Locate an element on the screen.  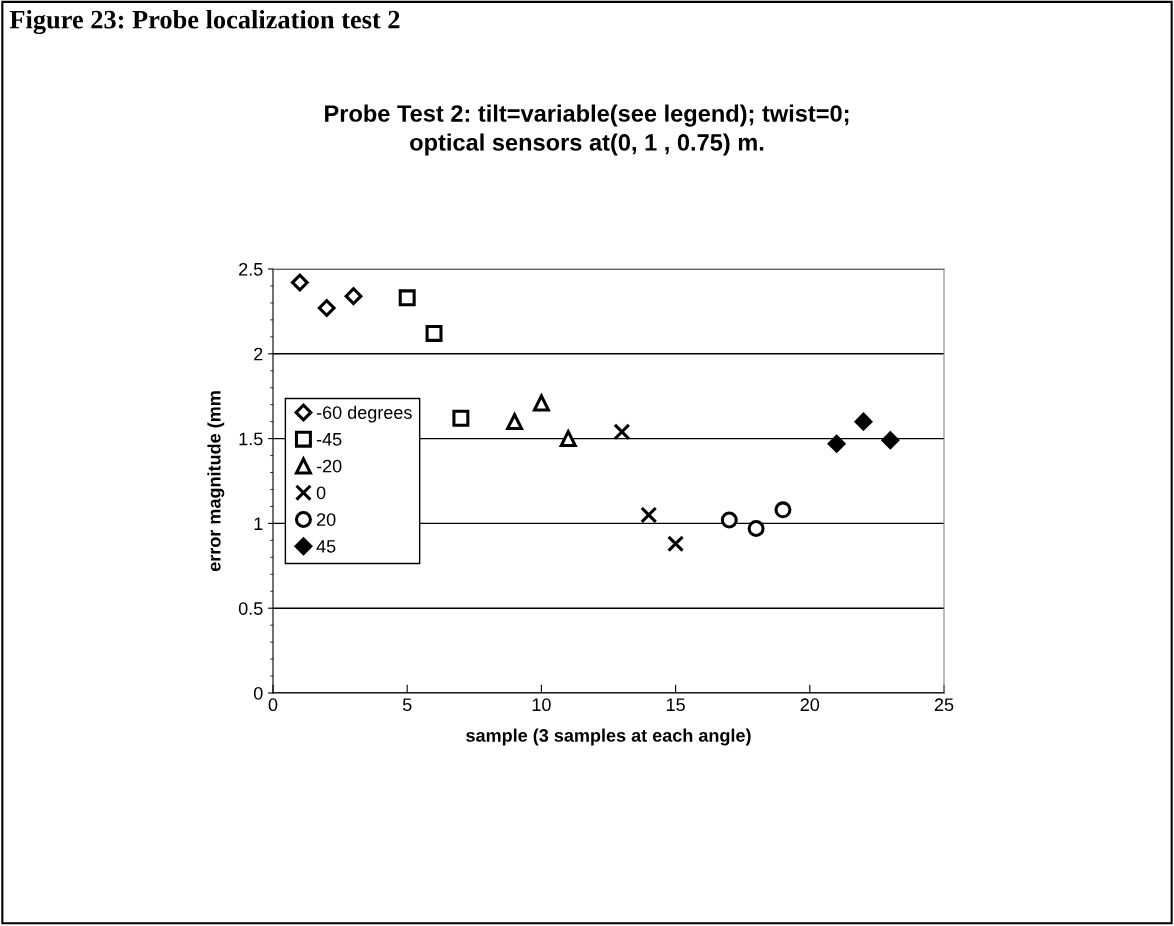
legend-label: 0 is located at coordinates (321, 493).